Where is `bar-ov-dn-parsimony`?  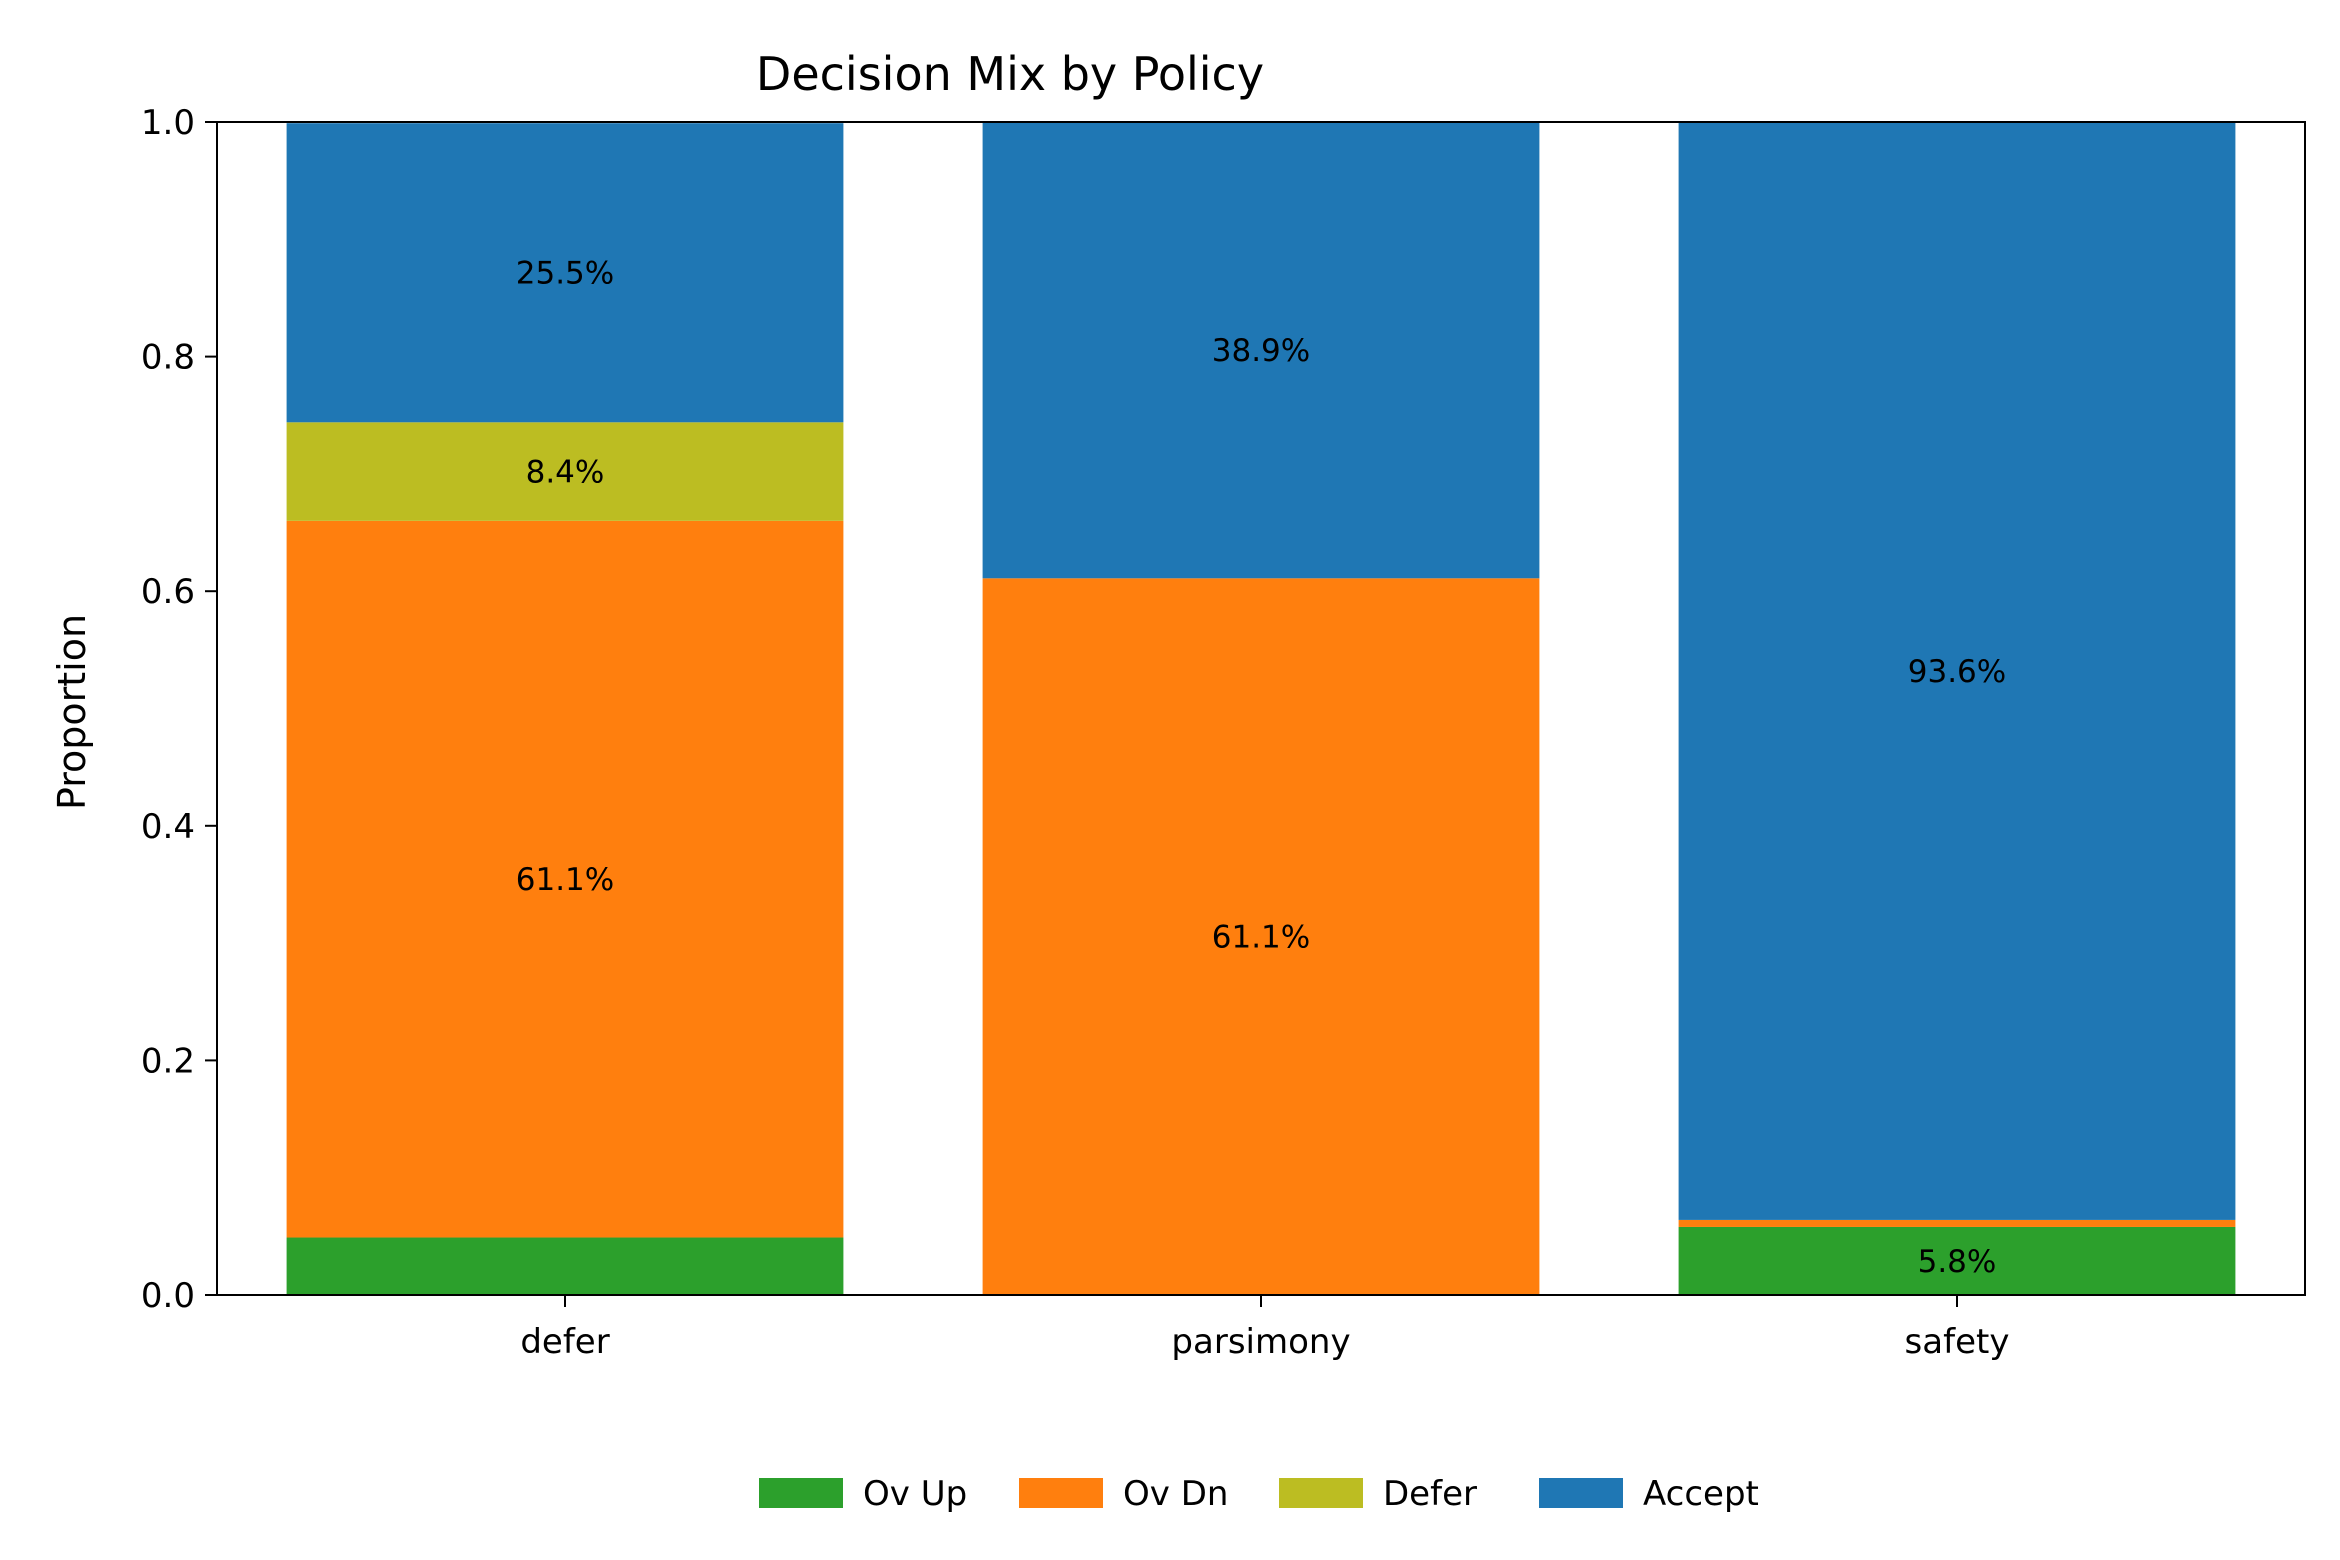
bar-ov-dn-parsimony is located at coordinates (1261, 936).